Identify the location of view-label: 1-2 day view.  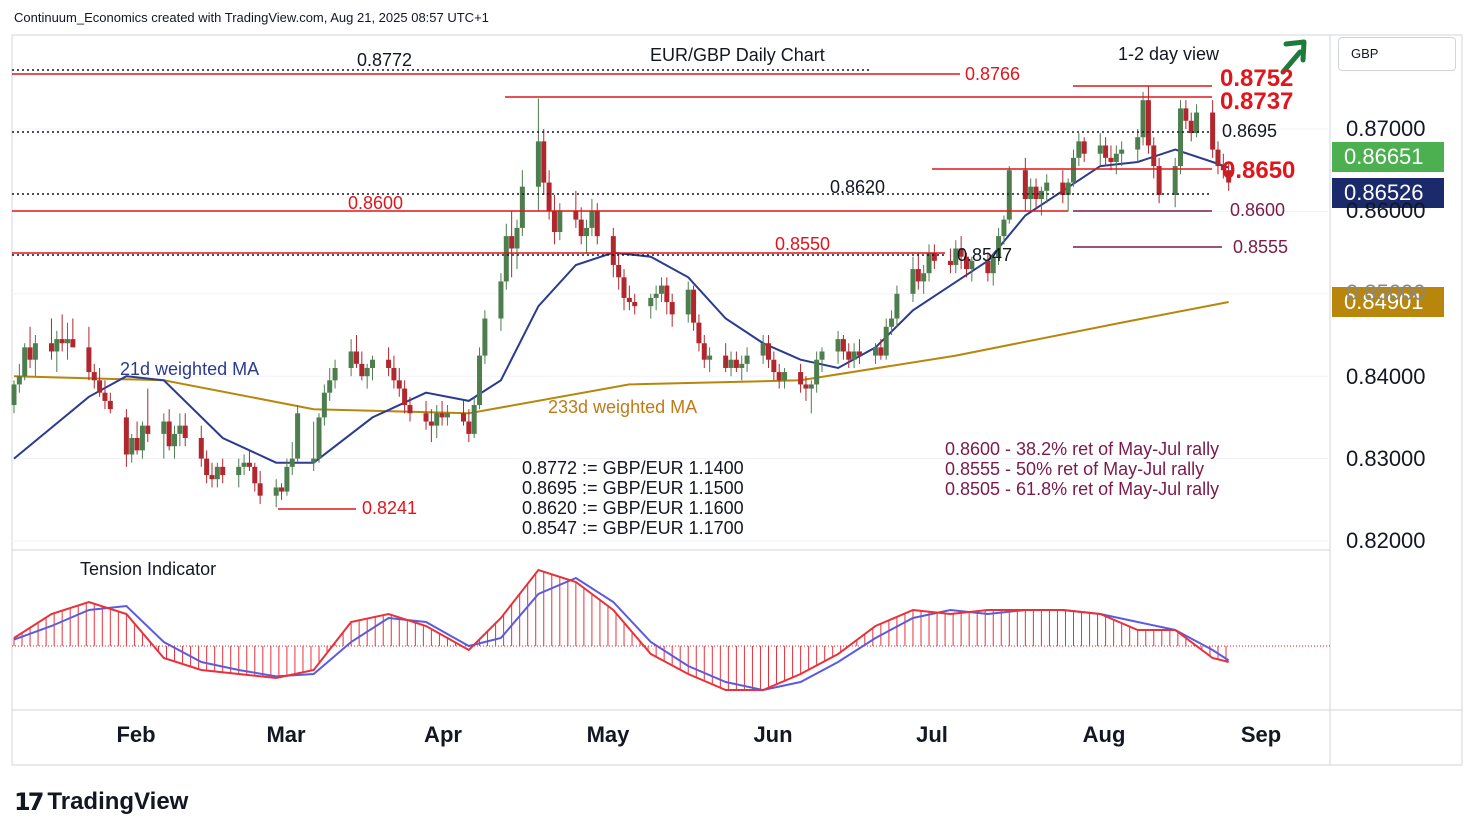
(1169, 54).